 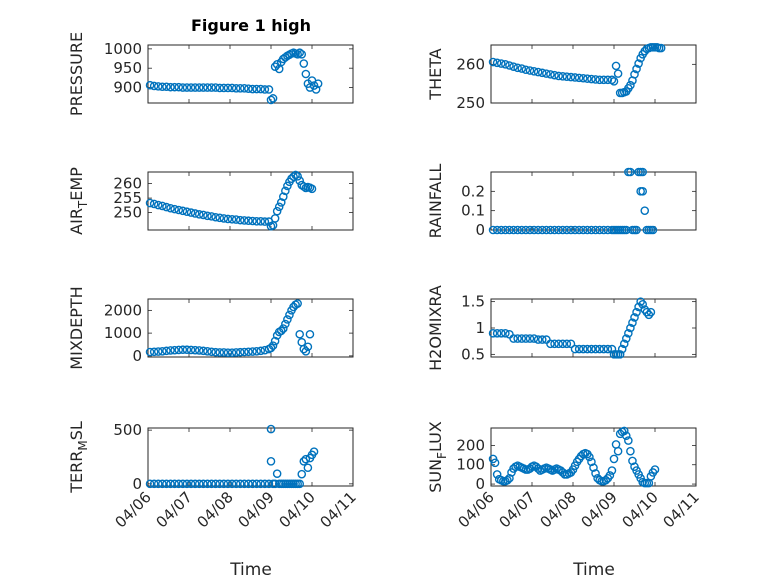 I want to click on y-tick-label: 250, so click(x=470, y=103).